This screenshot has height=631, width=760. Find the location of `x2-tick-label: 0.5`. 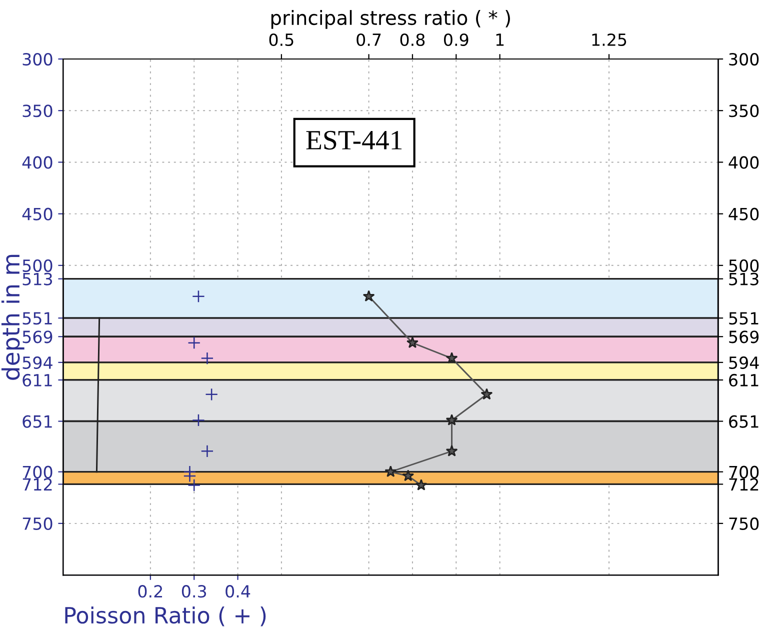

x2-tick-label: 0.5 is located at coordinates (281, 39).